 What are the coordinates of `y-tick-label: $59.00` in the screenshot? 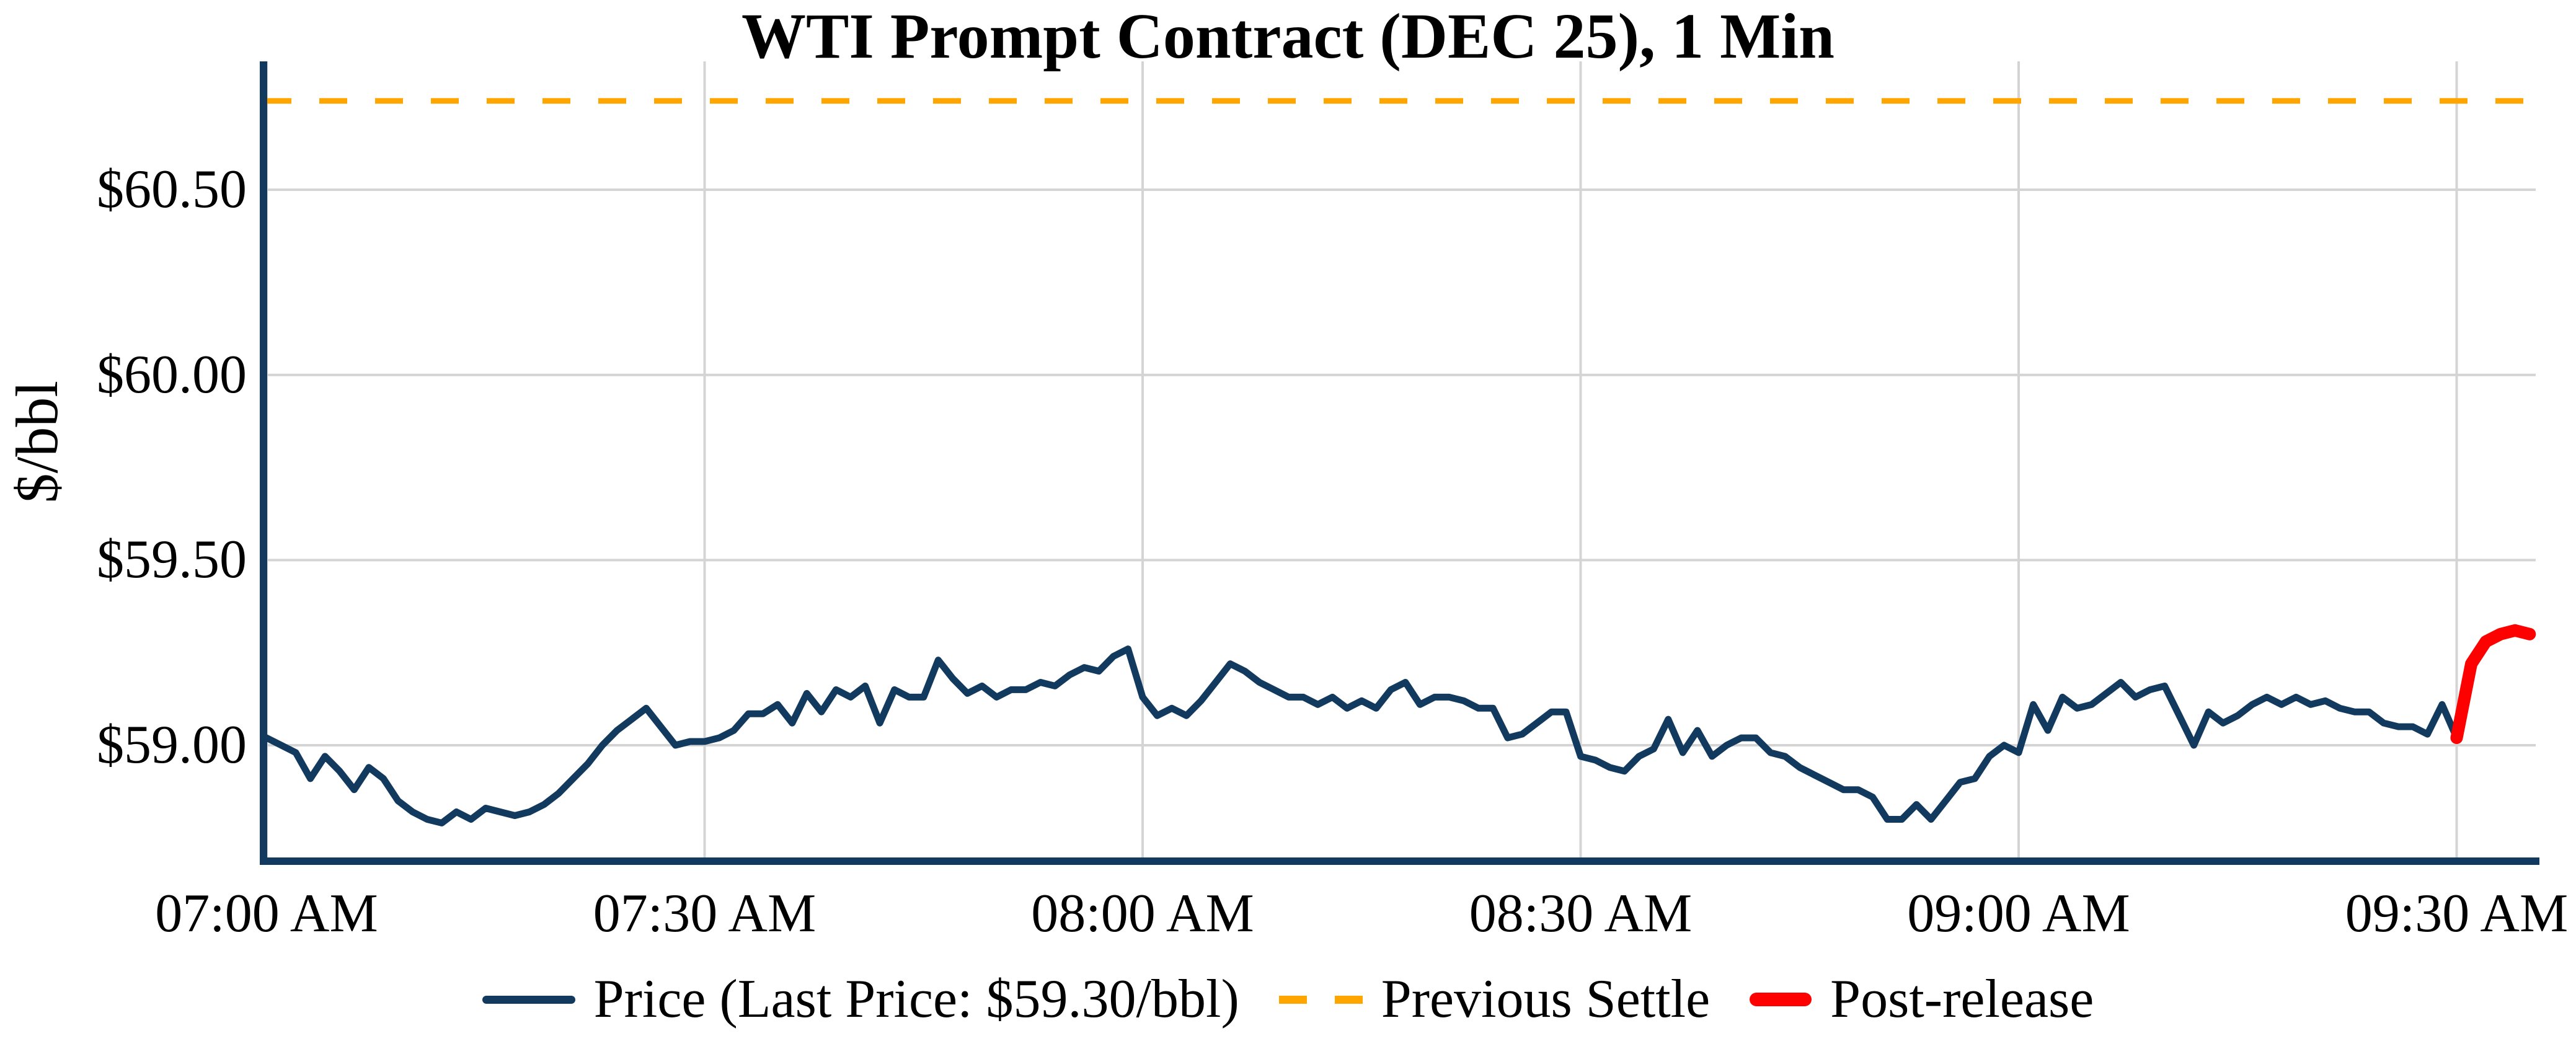 It's located at (172, 745).